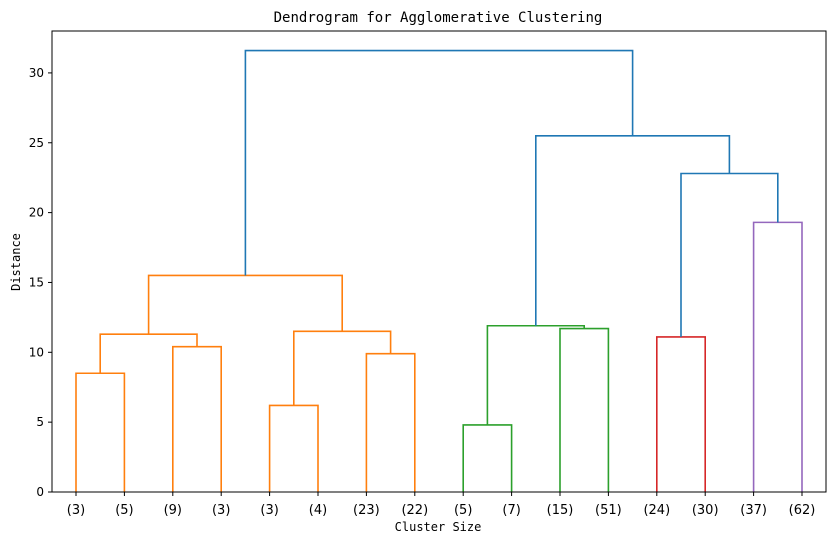 The height and width of the screenshot is (544, 836). What do you see at coordinates (414, 510) in the screenshot?
I see `x-tick-label: (22)` at bounding box center [414, 510].